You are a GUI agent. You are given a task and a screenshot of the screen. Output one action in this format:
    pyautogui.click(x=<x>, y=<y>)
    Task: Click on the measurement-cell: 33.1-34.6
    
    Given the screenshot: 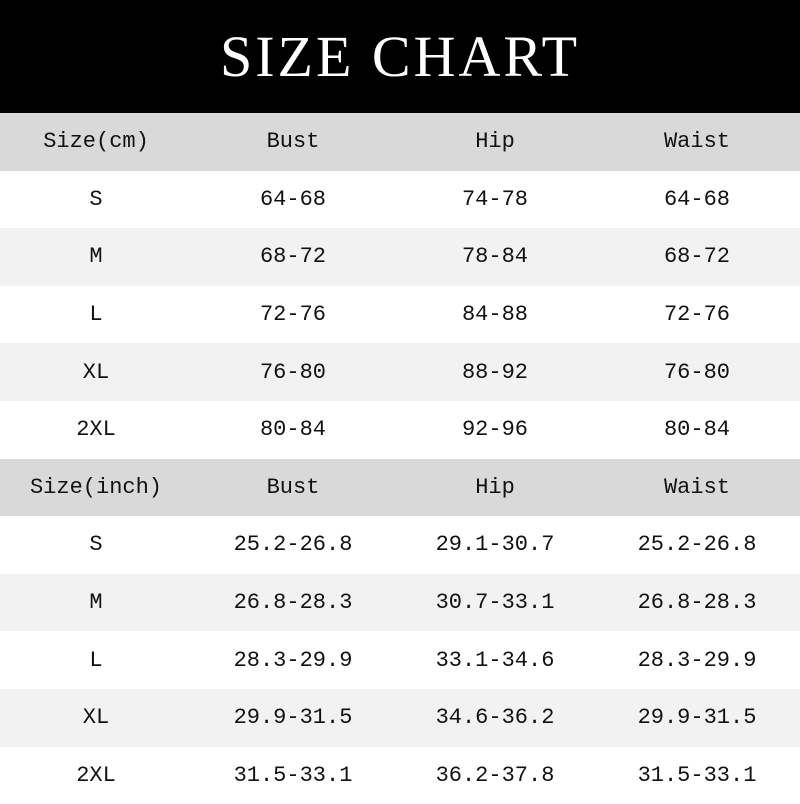 What is the action you would take?
    pyautogui.click(x=495, y=660)
    